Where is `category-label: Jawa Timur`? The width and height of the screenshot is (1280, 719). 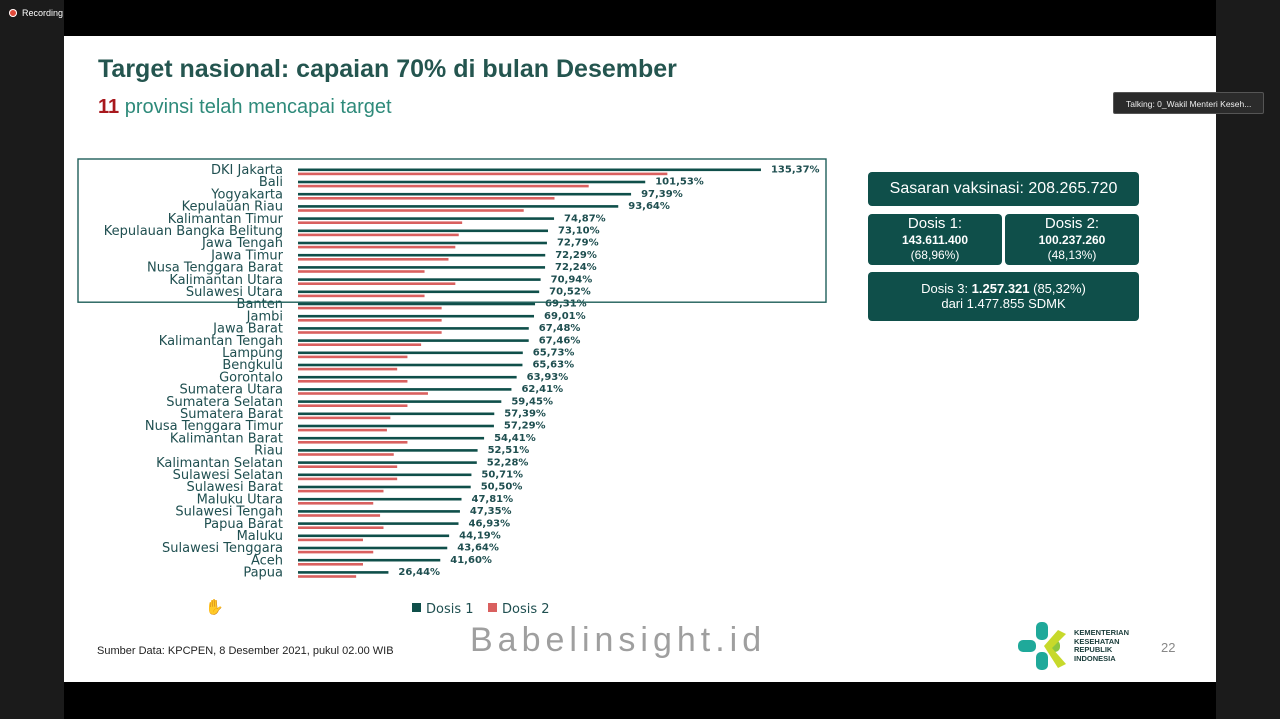
category-label: Jawa Timur is located at coordinates (247, 255).